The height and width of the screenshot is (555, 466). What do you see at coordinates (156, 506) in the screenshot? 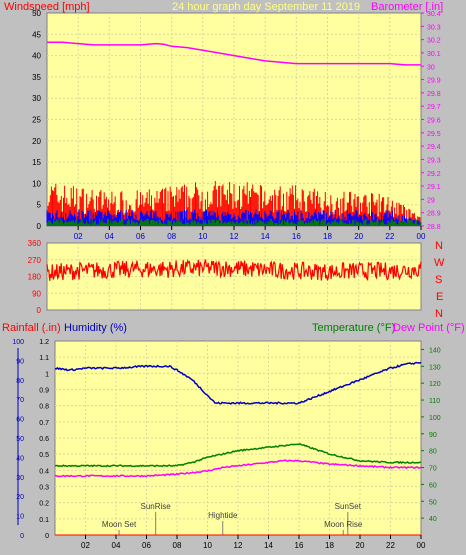
I see `event-label-sunrise: SunRise` at bounding box center [156, 506].